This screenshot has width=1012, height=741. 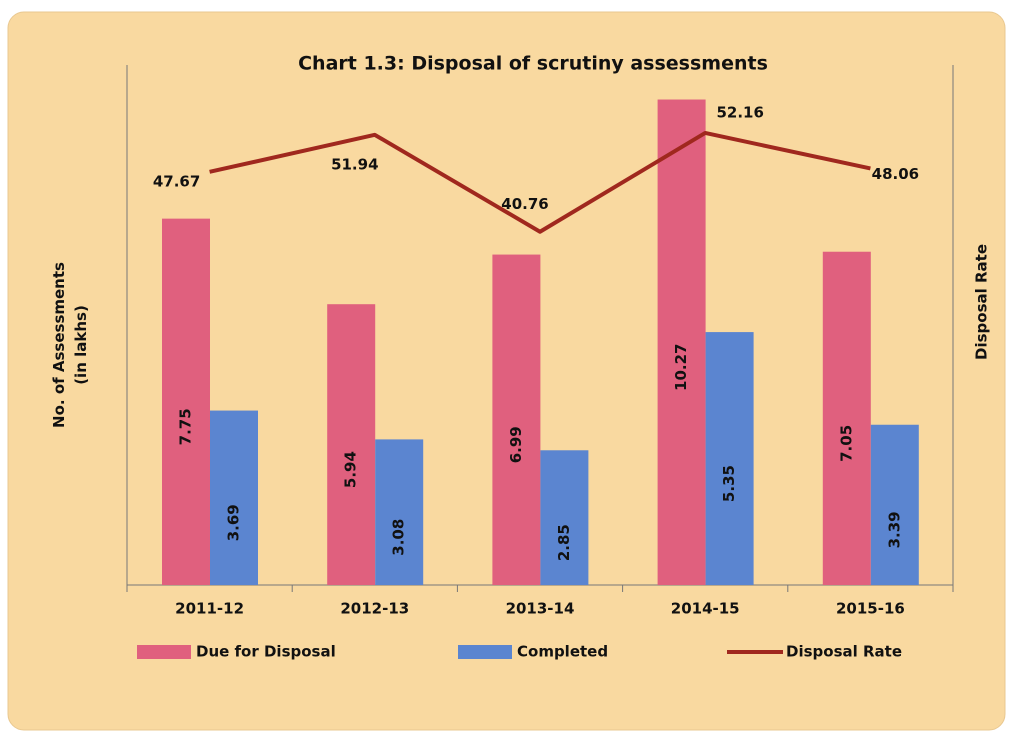 I want to click on legend-label: Disposal Rate, so click(x=844, y=652).